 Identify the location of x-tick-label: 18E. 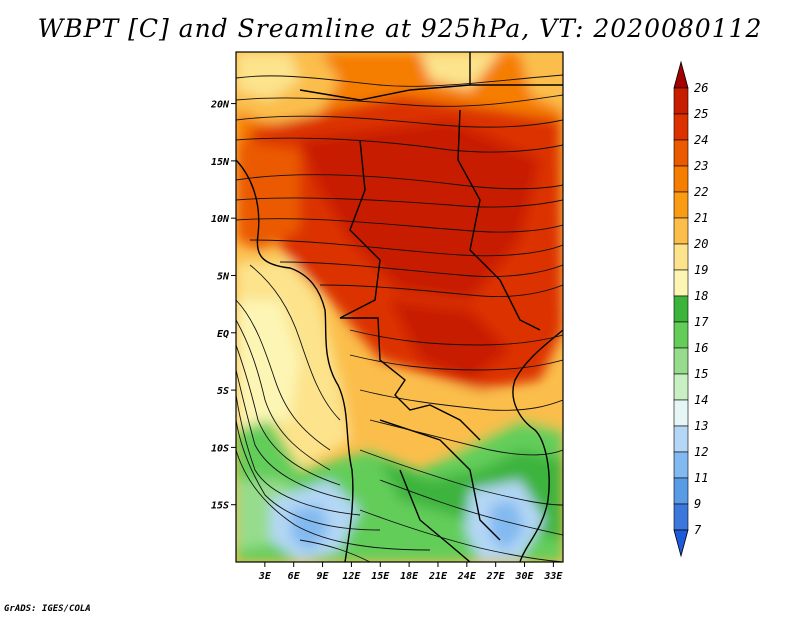
(409, 576).